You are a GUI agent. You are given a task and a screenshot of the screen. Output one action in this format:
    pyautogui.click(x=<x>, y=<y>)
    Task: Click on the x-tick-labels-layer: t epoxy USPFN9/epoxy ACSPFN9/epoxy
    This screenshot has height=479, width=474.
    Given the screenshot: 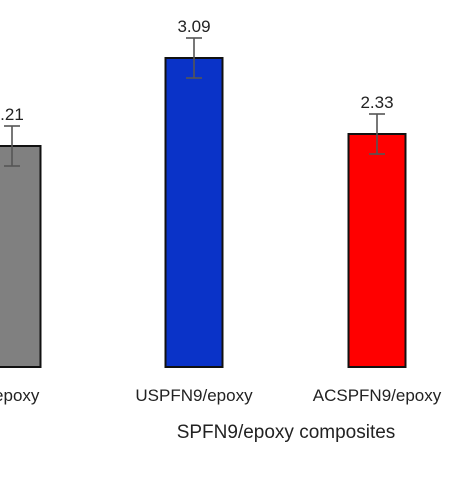 What is the action you would take?
    pyautogui.click(x=221, y=395)
    